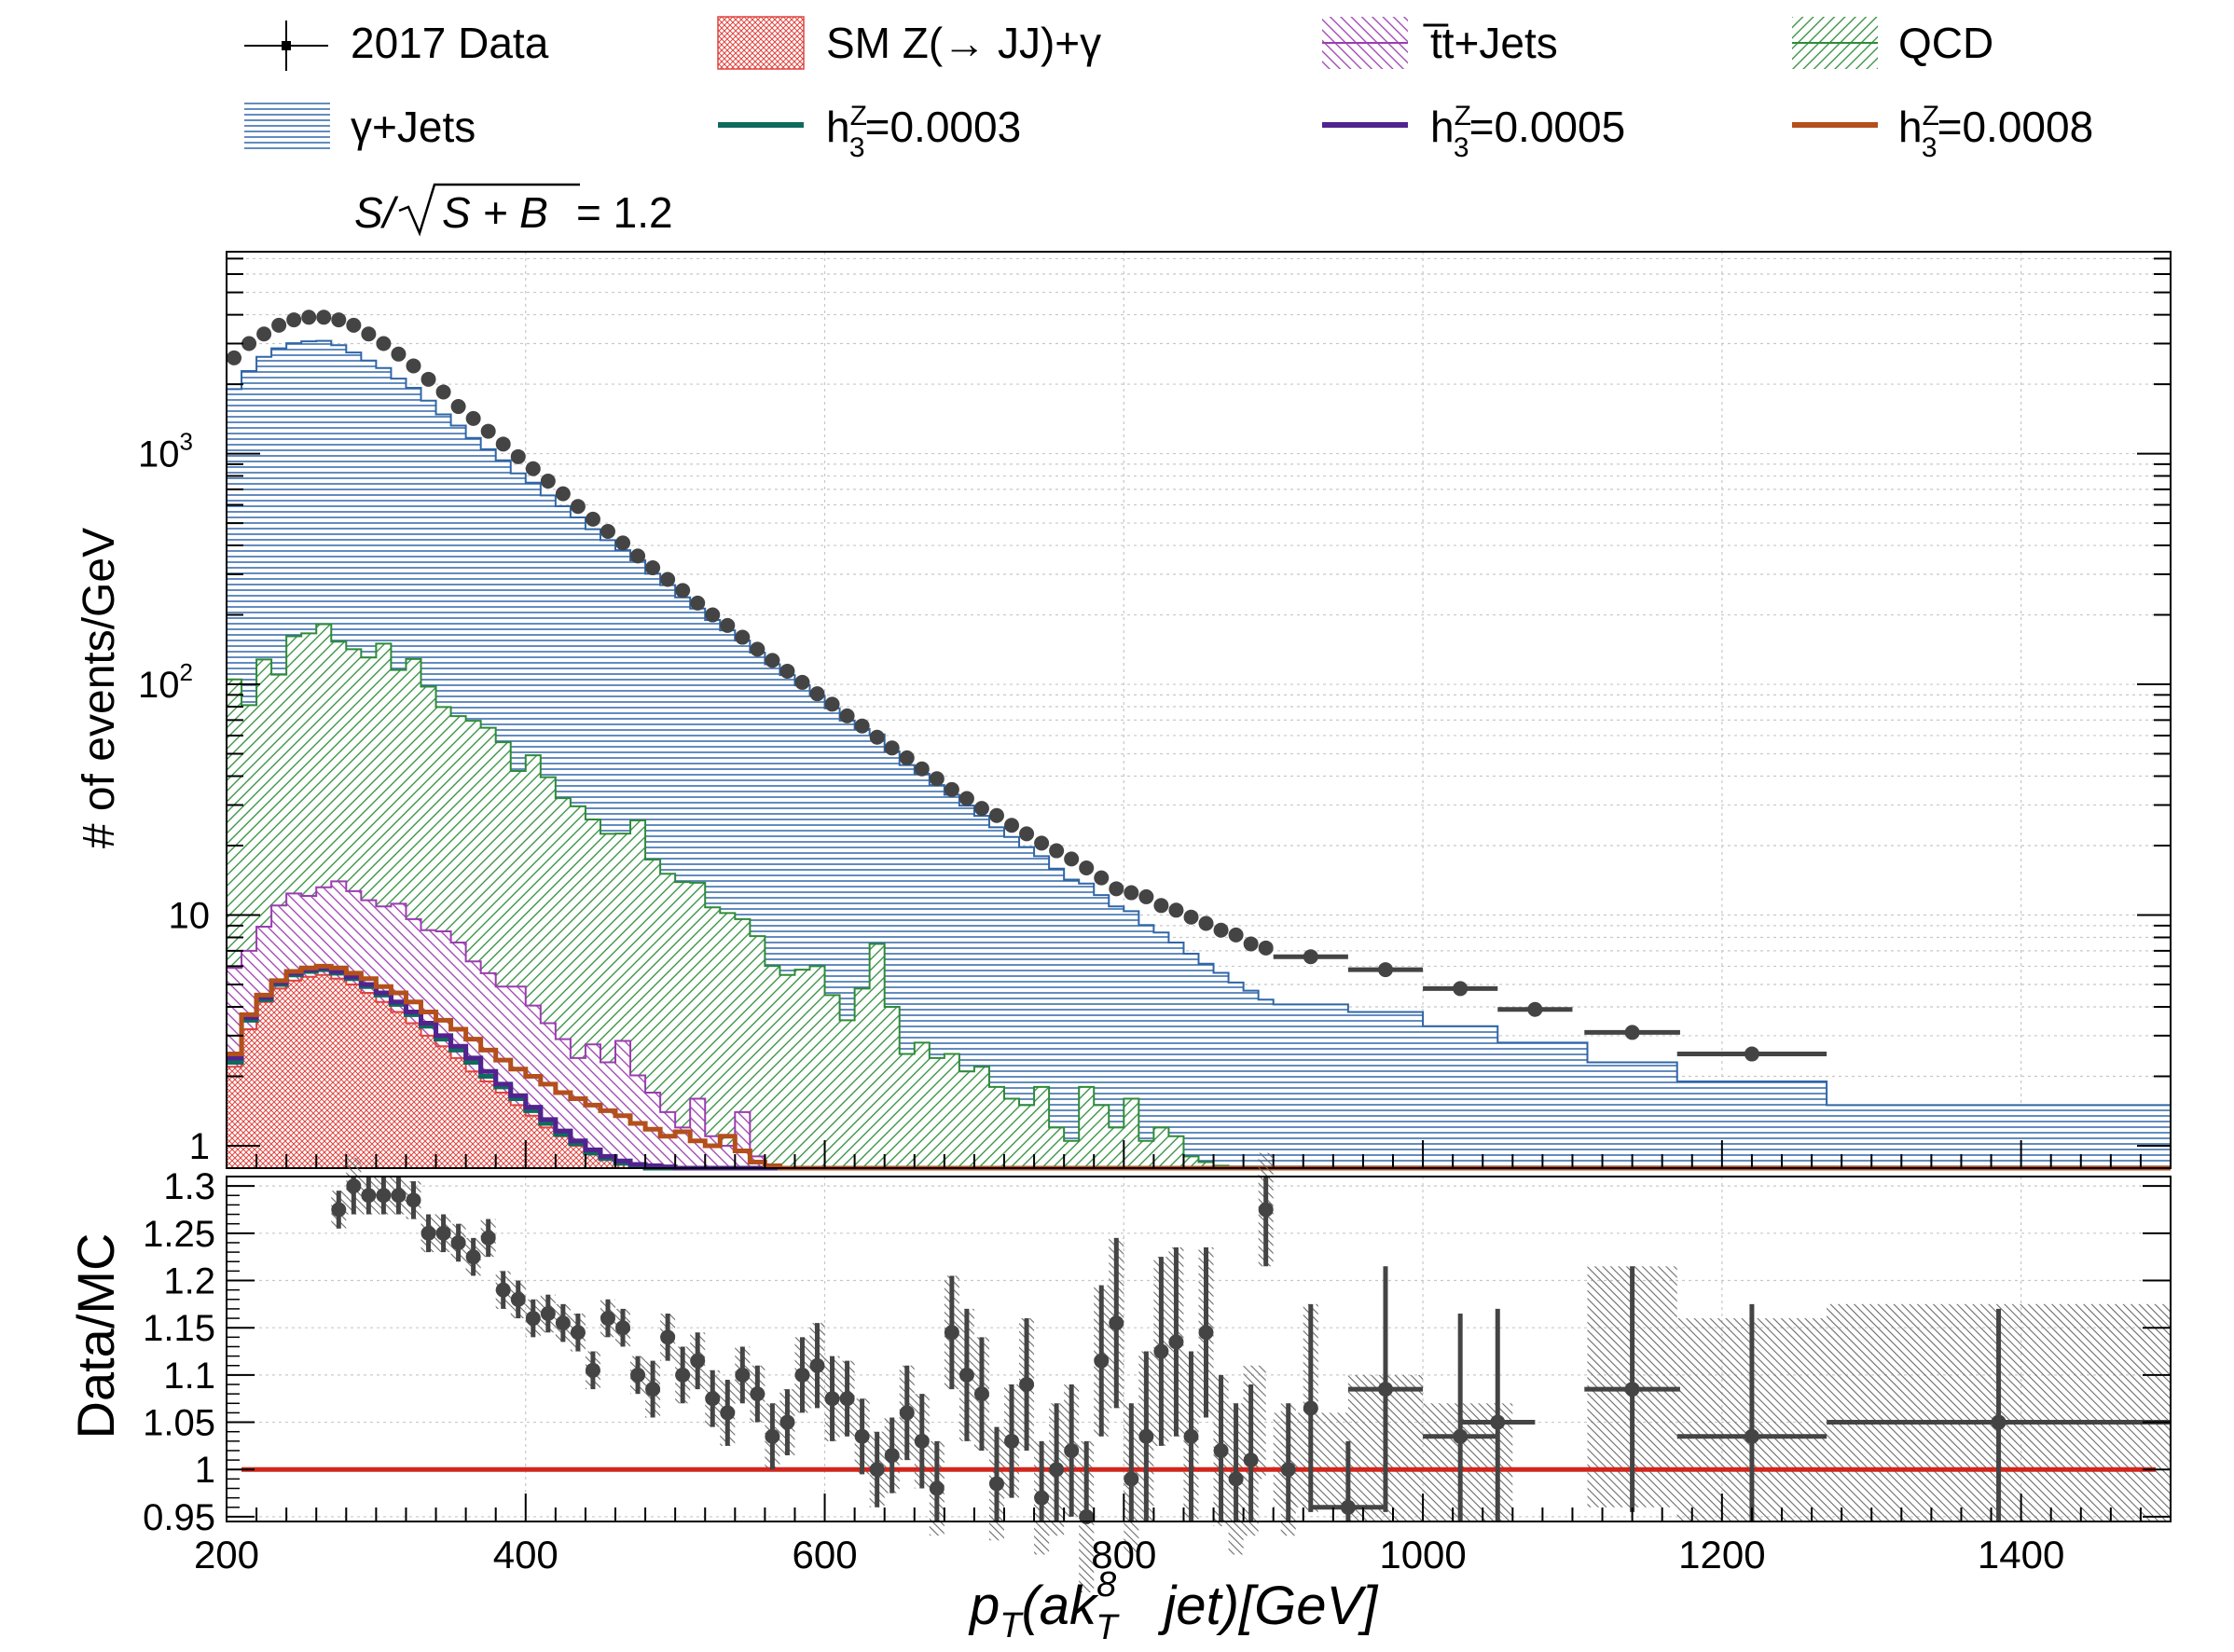 This screenshot has height=1652, width=2234. What do you see at coordinates (1547, 127) in the screenshot?
I see `legend-label-h3-0005: =0.0005` at bounding box center [1547, 127].